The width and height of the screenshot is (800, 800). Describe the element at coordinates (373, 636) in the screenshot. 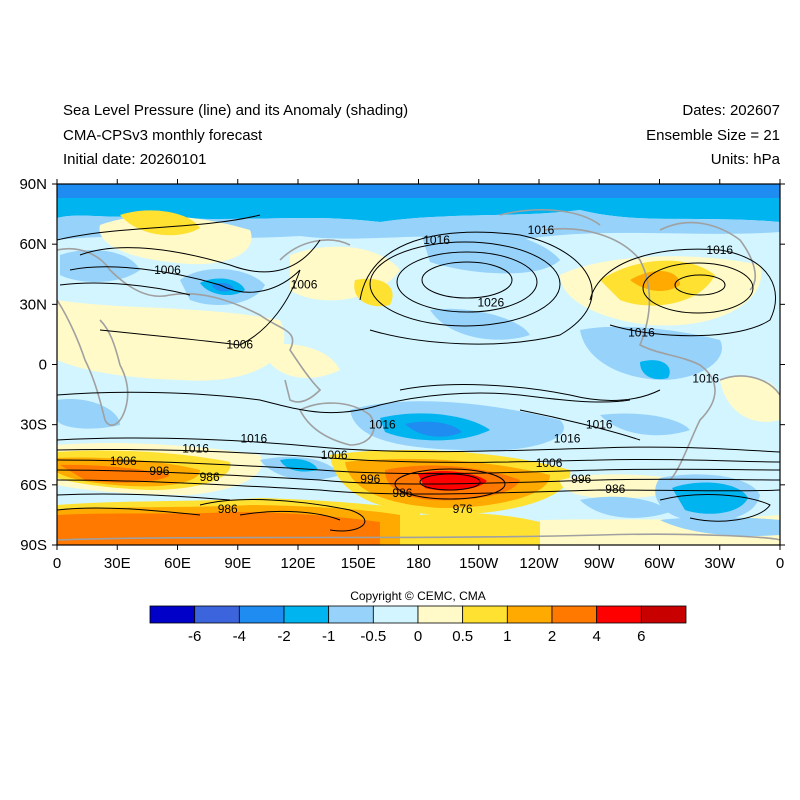

I see `colorbar-label: -0.5` at that location.